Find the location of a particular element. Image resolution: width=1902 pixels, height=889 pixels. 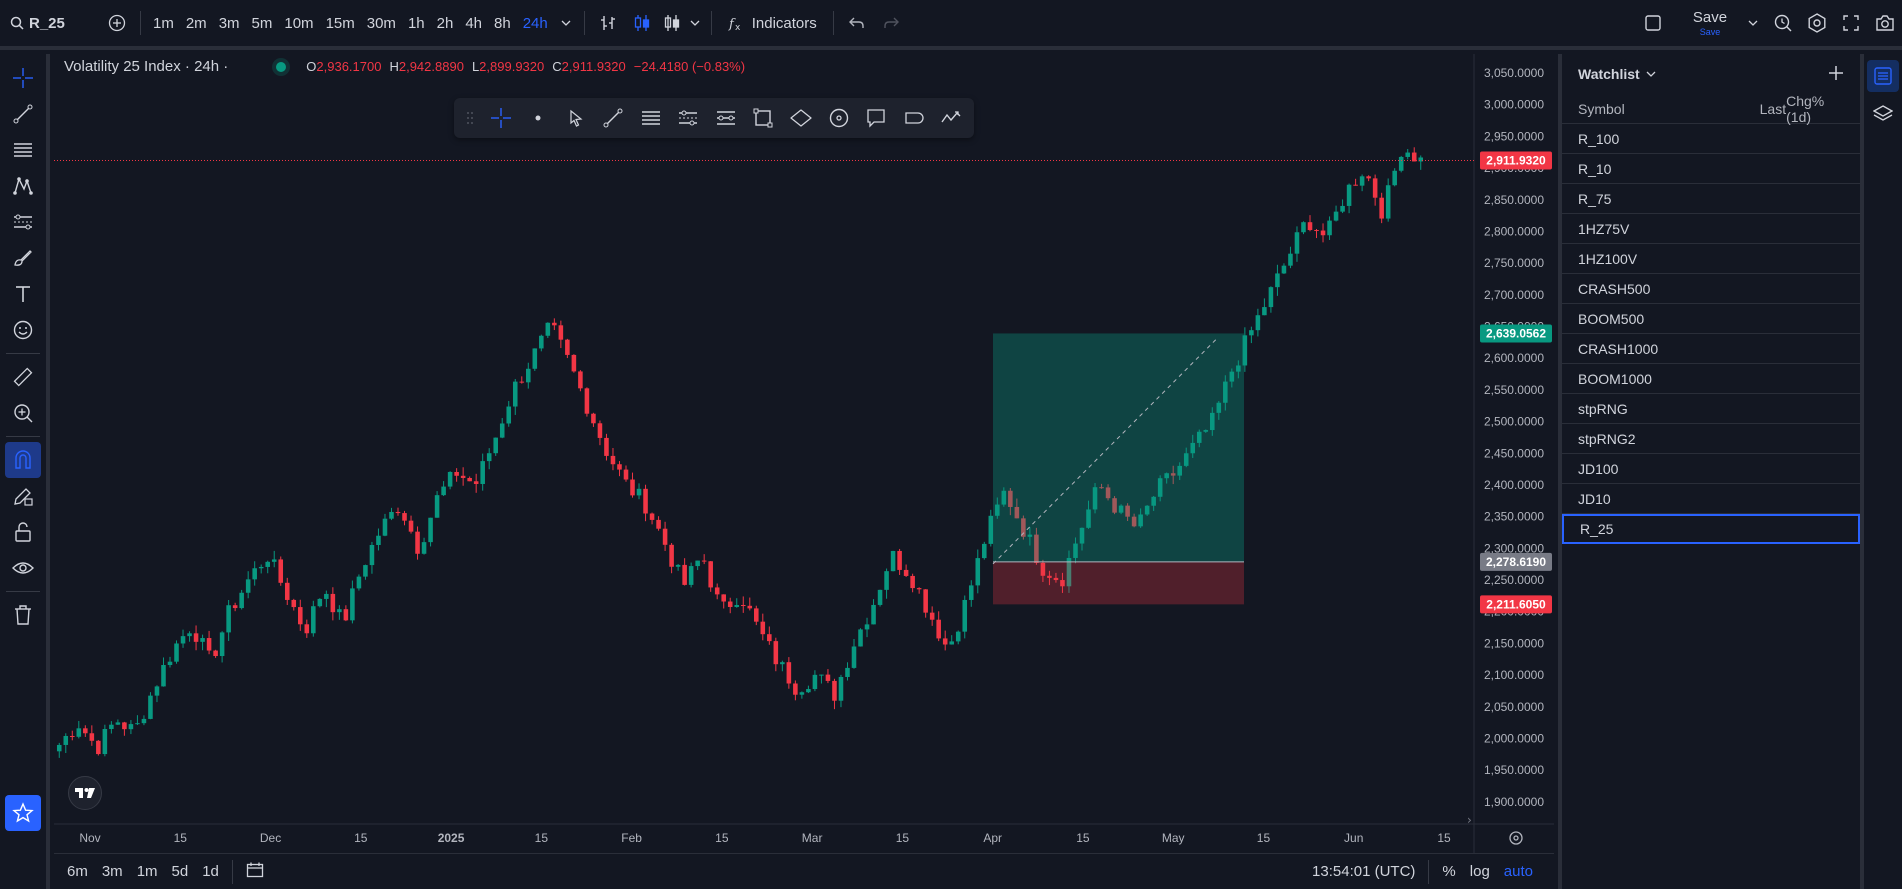

timeframe-24h: 24h is located at coordinates (535, 23).